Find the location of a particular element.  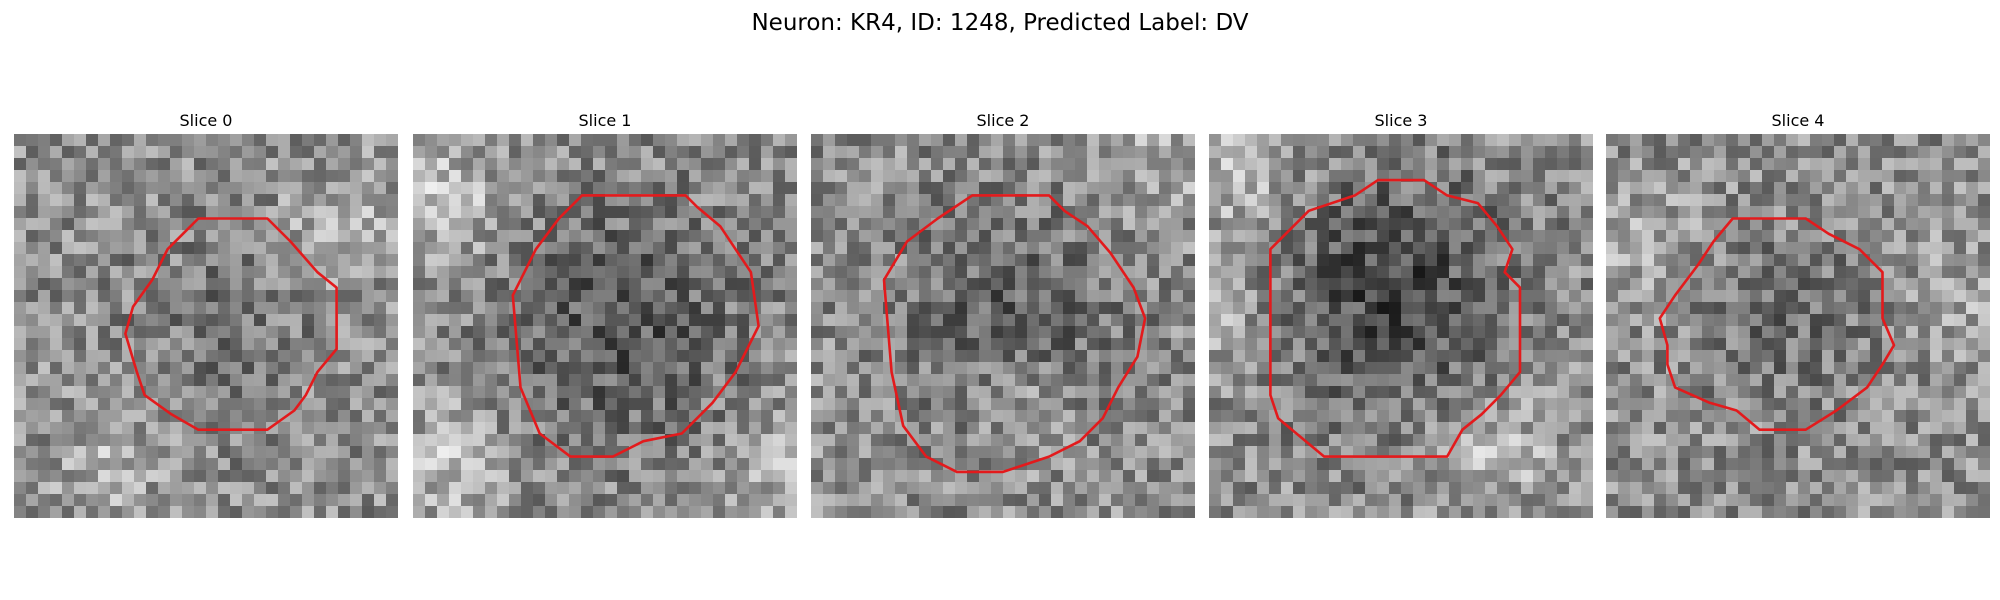

slice-panel-1: Slice 1 is located at coordinates (605, 313).